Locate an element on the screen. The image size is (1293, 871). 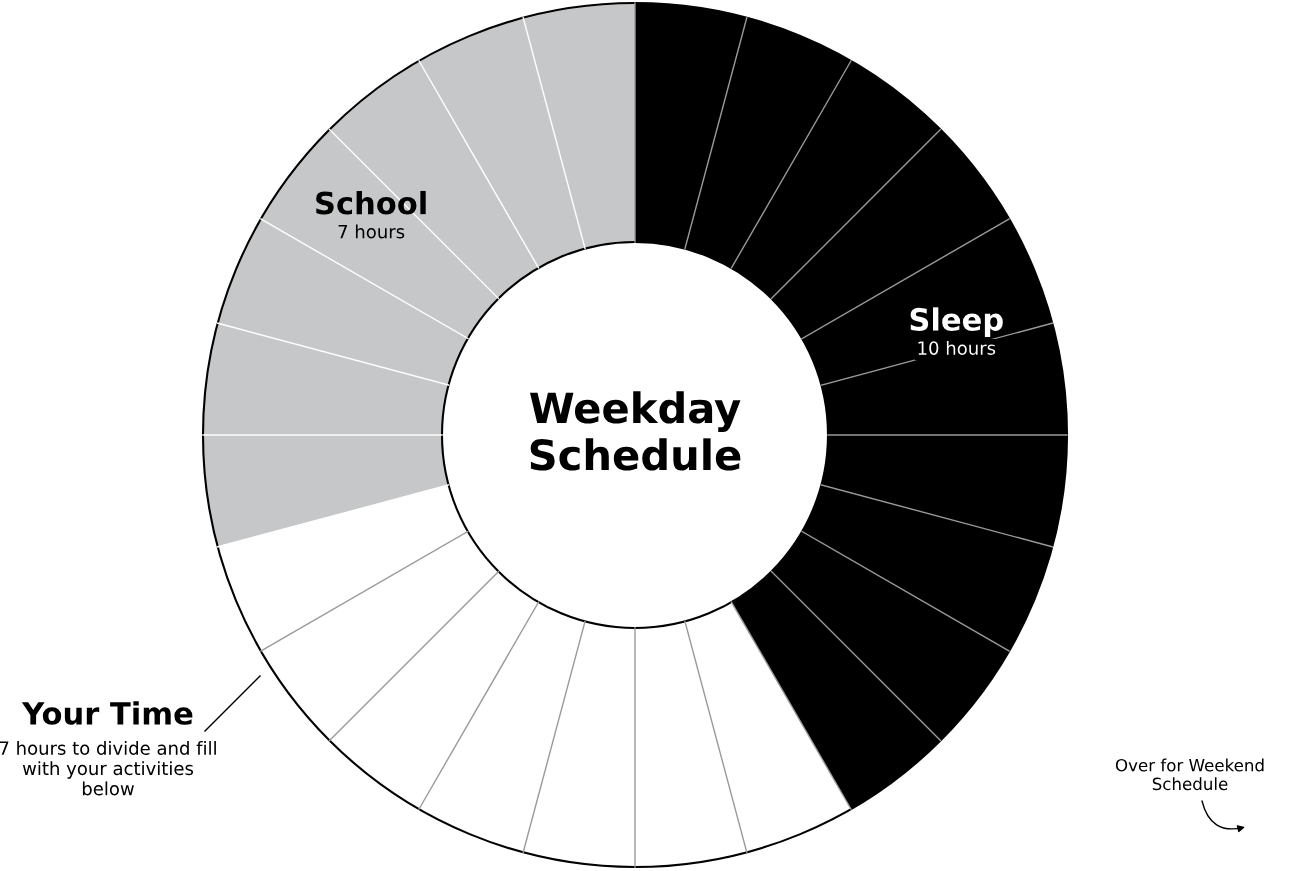
slice-label: School is located at coordinates (371, 202).